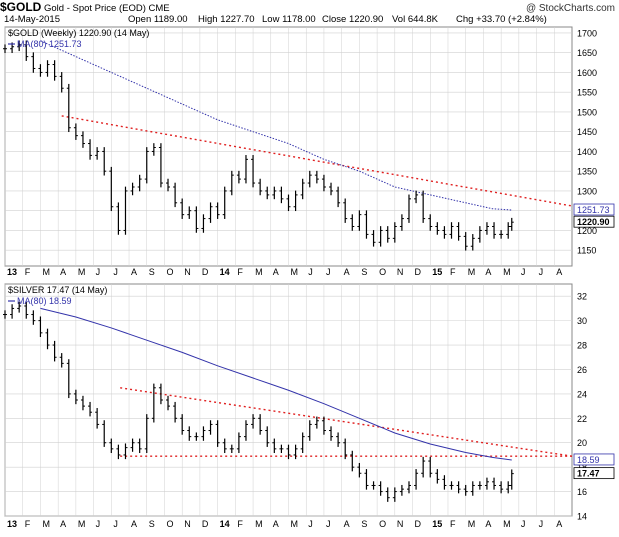 Image resolution: width=619 pixels, height=537 pixels. What do you see at coordinates (587, 33) in the screenshot?
I see `gold-y-tick-label: 1700` at bounding box center [587, 33].